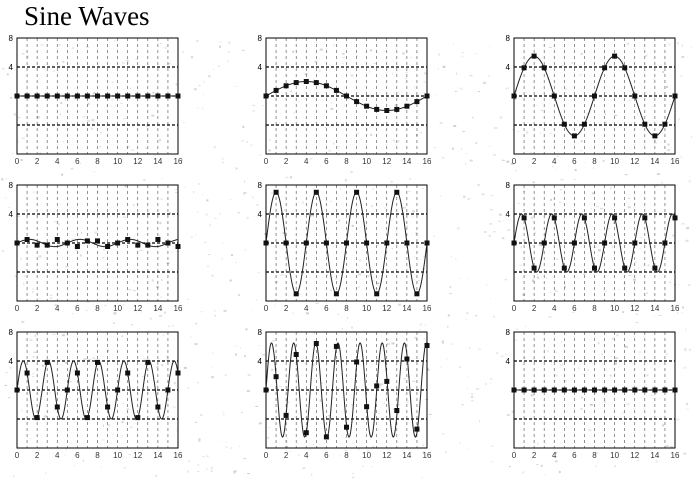 This screenshot has width=692, height=478. What do you see at coordinates (97, 455) in the screenshot?
I see `x-tick-label: 8` at bounding box center [97, 455].